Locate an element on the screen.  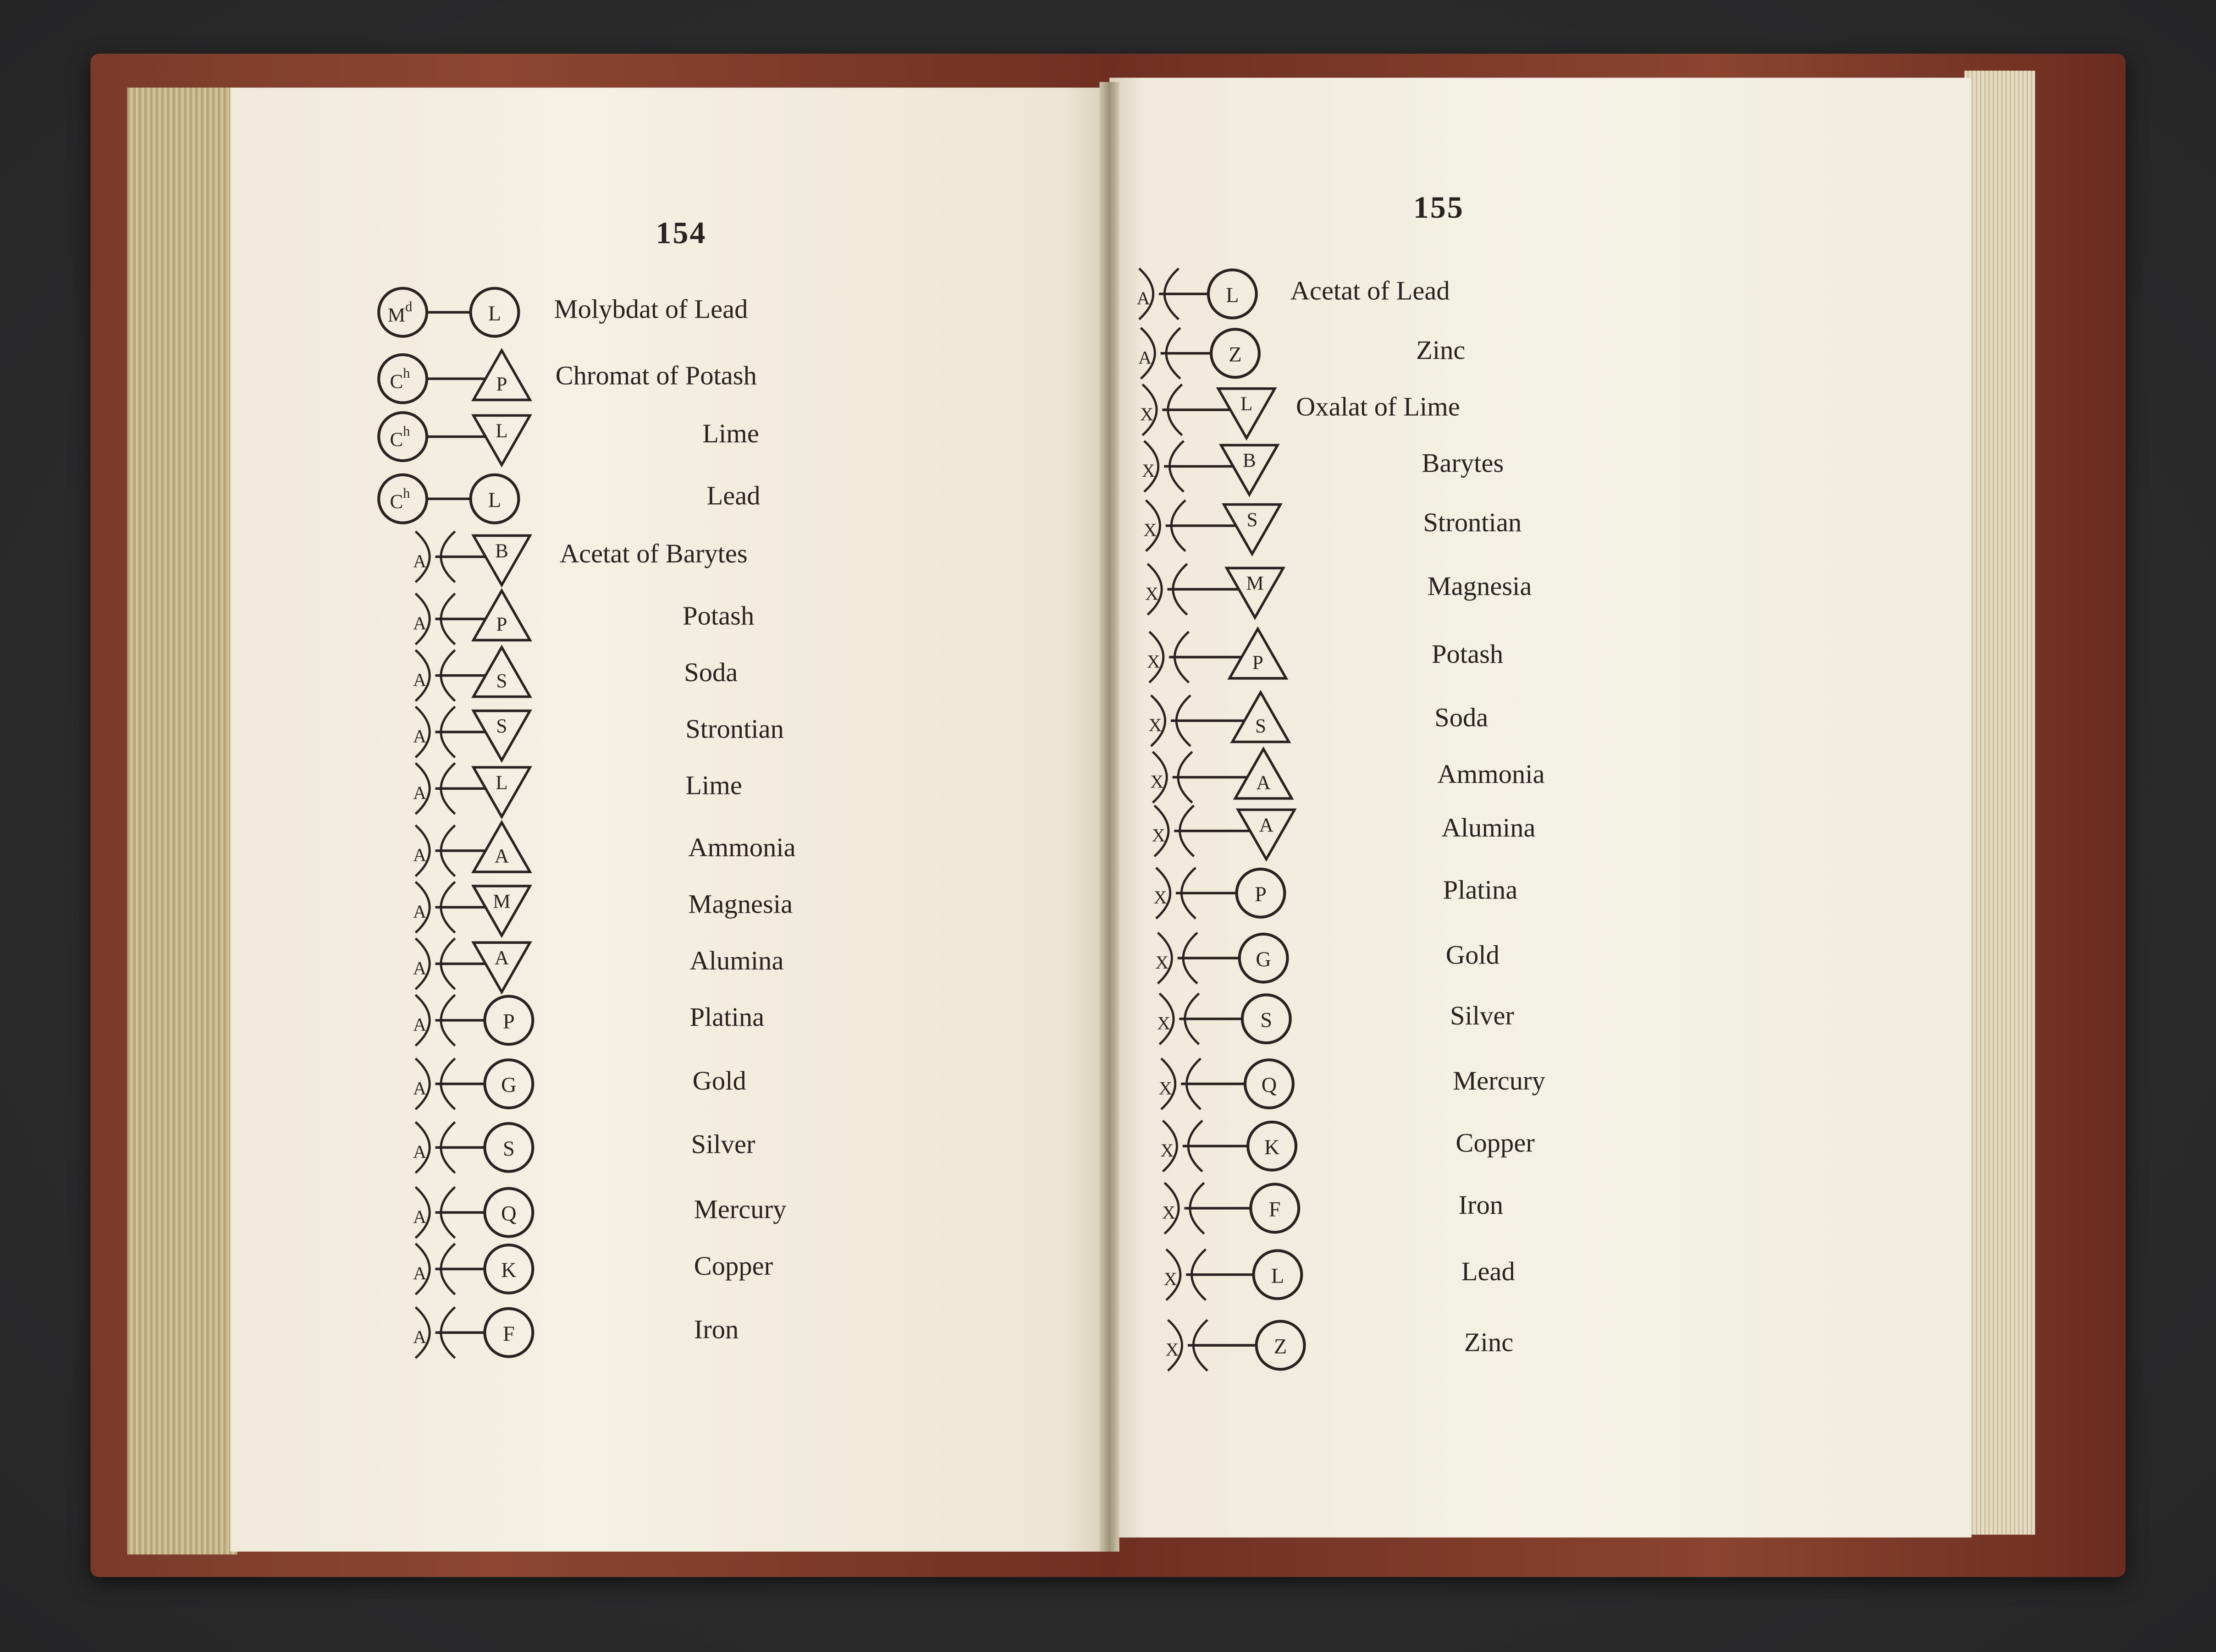
symbol-letter: B is located at coordinates (501, 551).